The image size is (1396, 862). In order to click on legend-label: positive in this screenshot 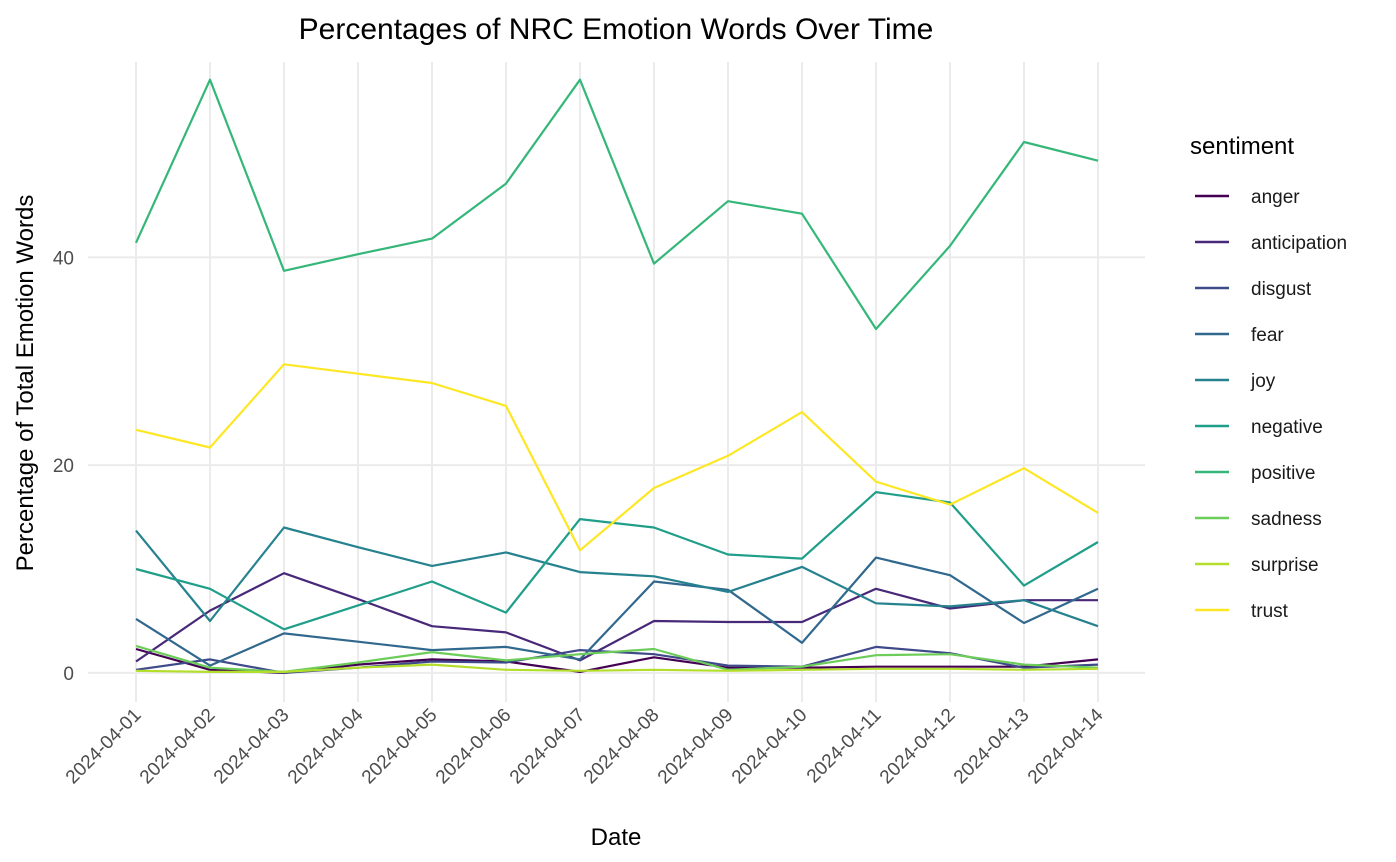, I will do `click(1283, 473)`.